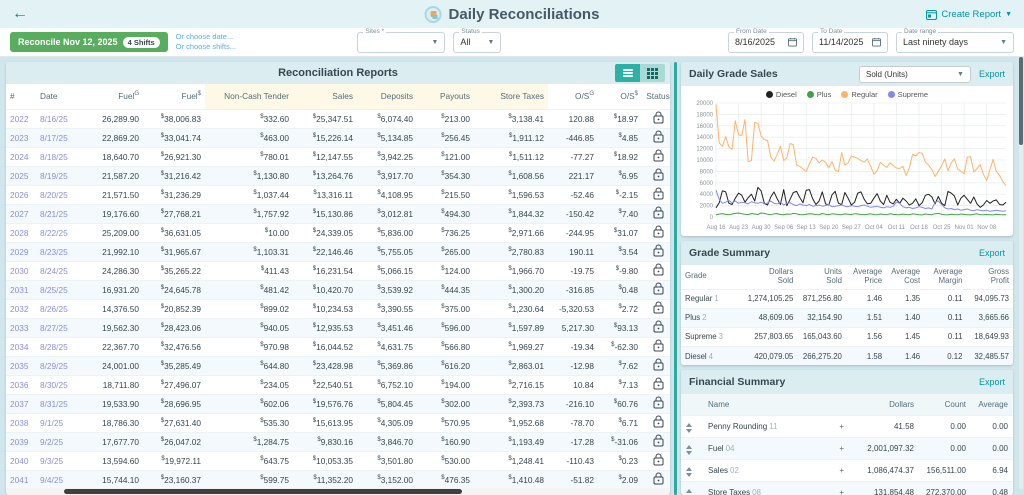 The image size is (1024, 495). I want to click on grade-sales-export-link: Export, so click(991, 74).